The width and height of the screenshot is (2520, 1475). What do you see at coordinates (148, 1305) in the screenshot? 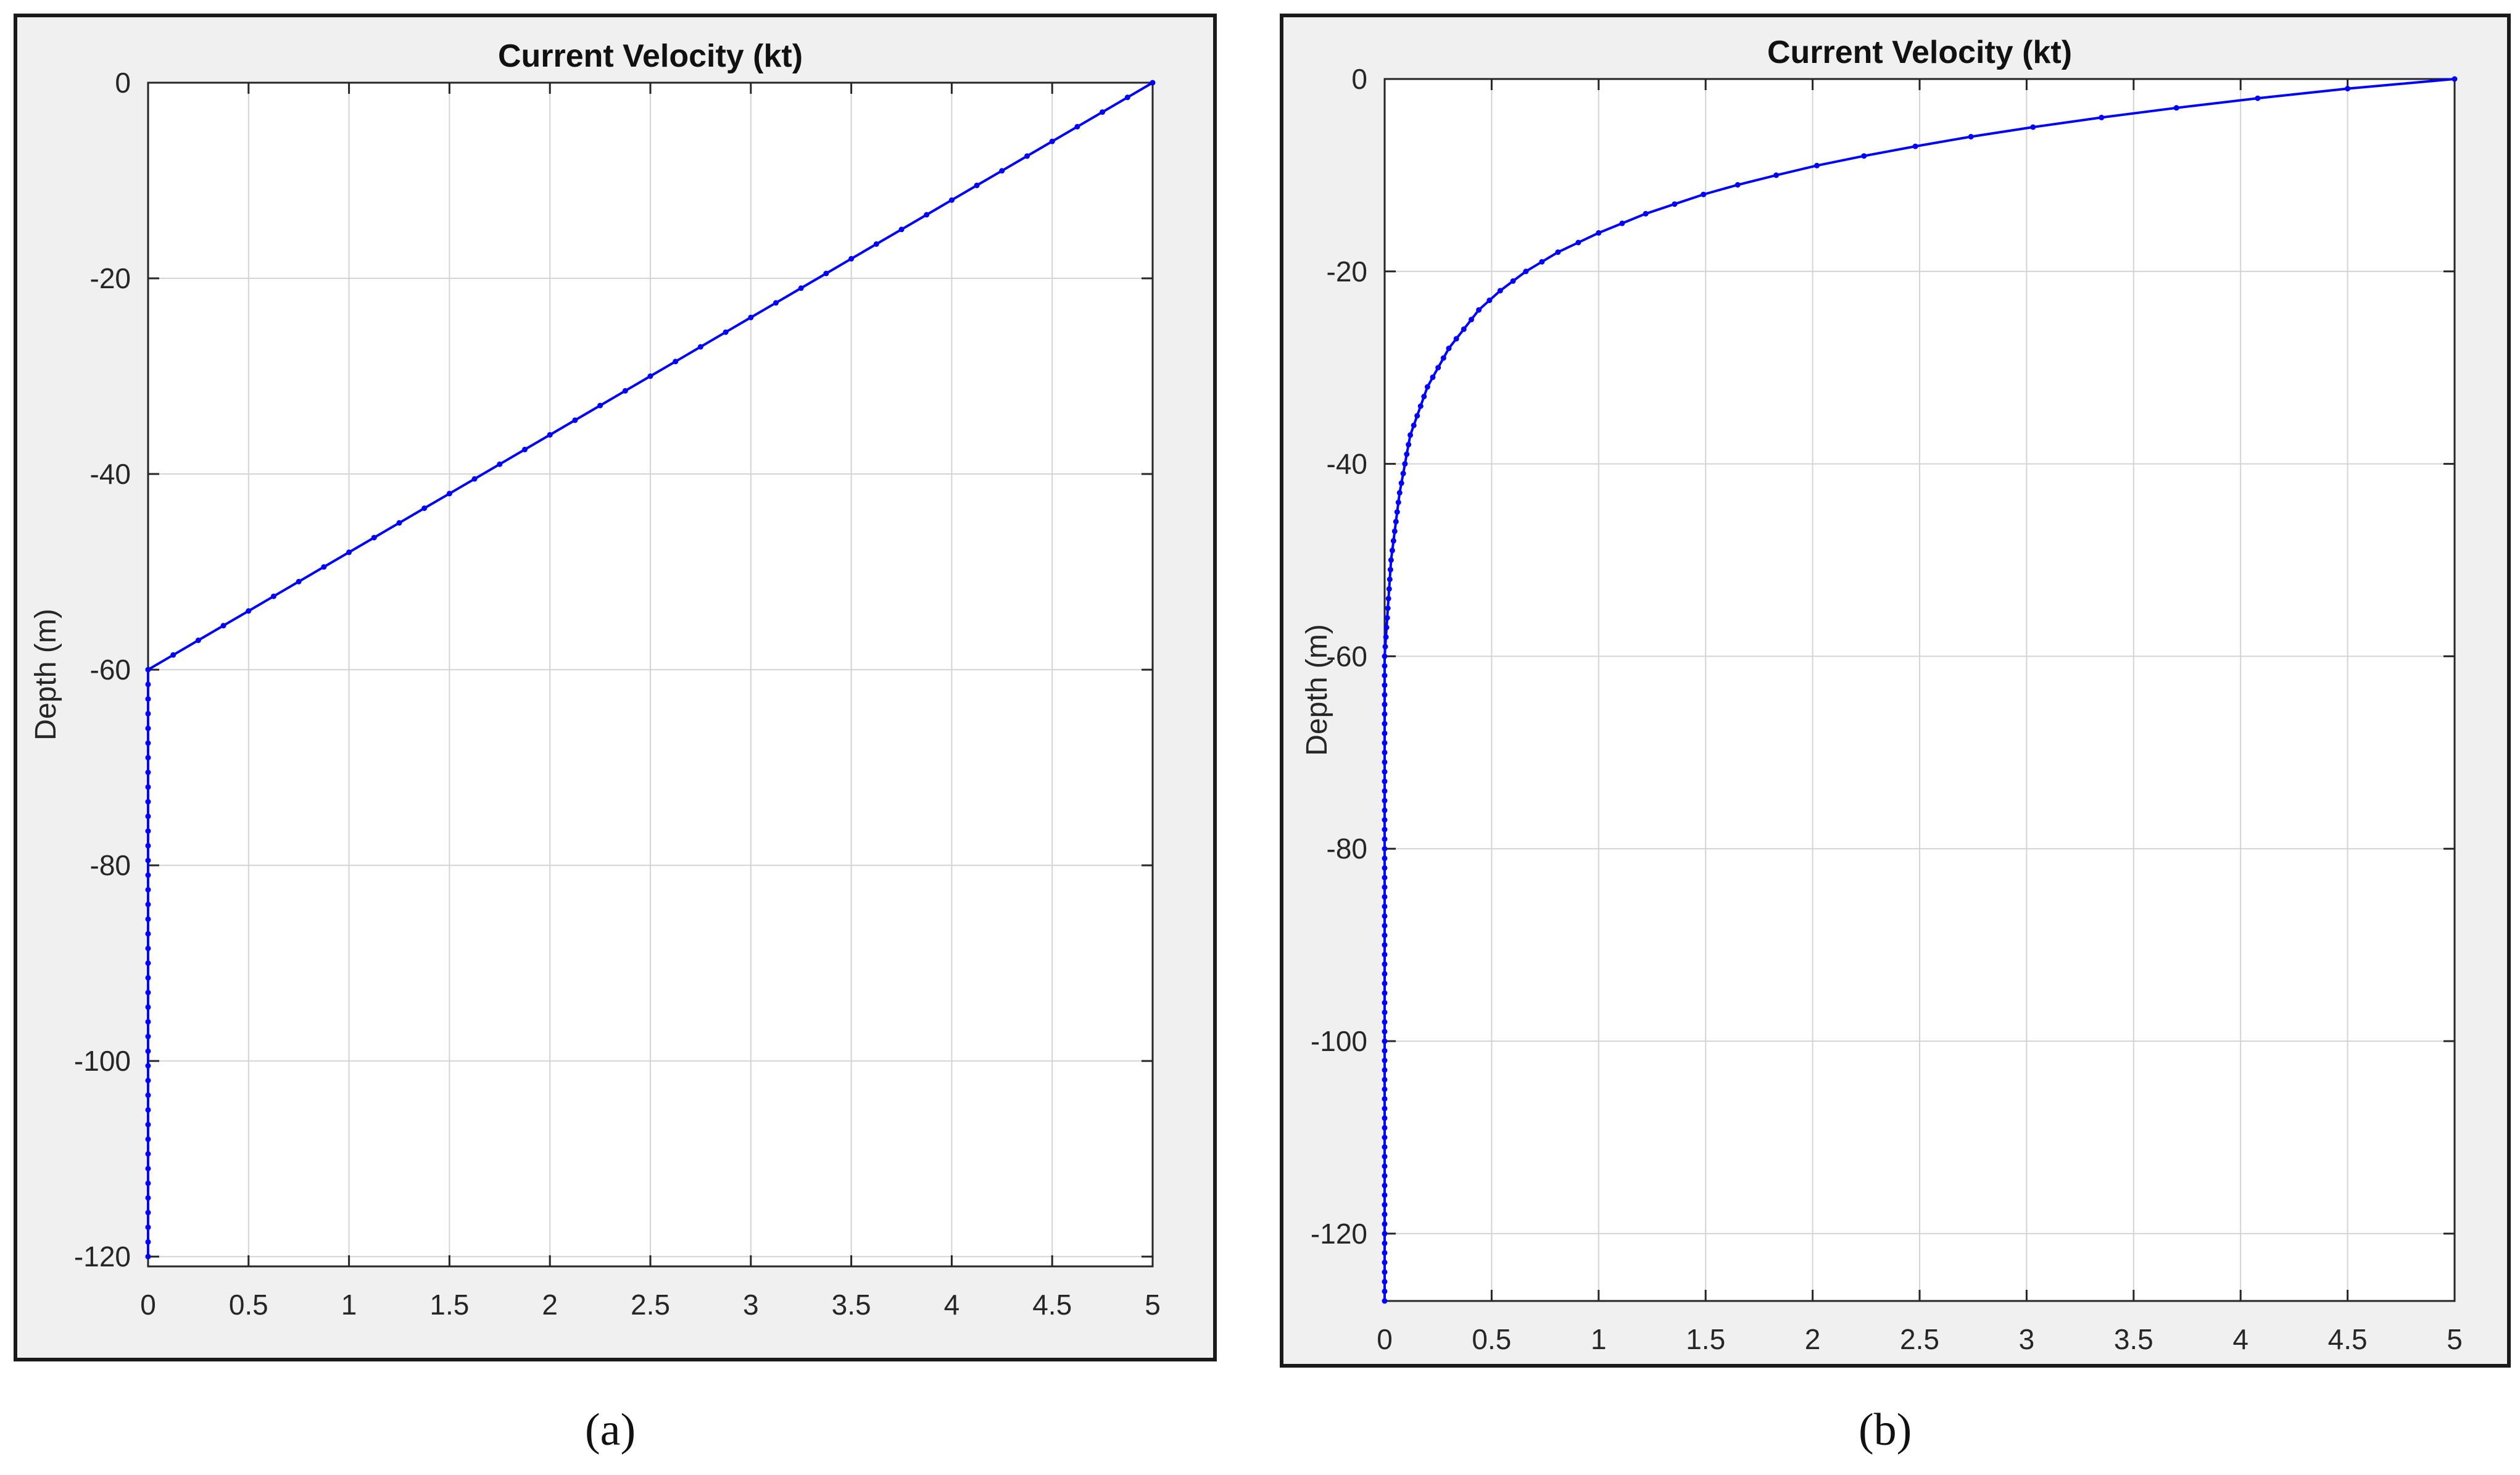
I see `x-tick-label: 0` at bounding box center [148, 1305].